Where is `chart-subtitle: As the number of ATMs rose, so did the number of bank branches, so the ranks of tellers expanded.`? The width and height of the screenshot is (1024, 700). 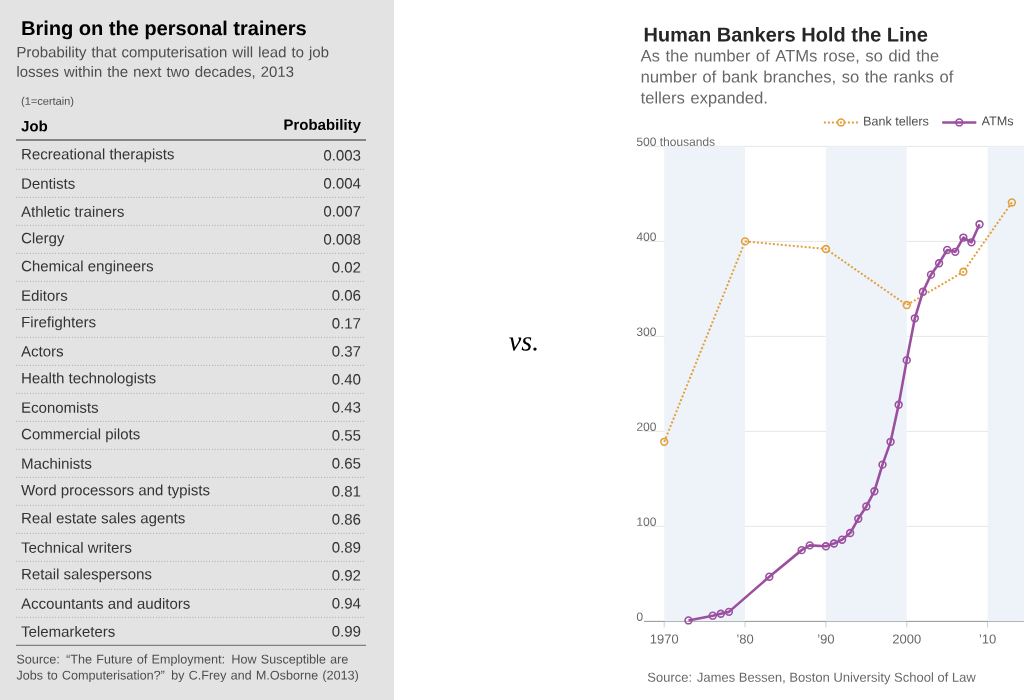
chart-subtitle: As the number of ATMs rose, so did the number of bank branches, so the ranks of tellers expanded. is located at coordinates (797, 78).